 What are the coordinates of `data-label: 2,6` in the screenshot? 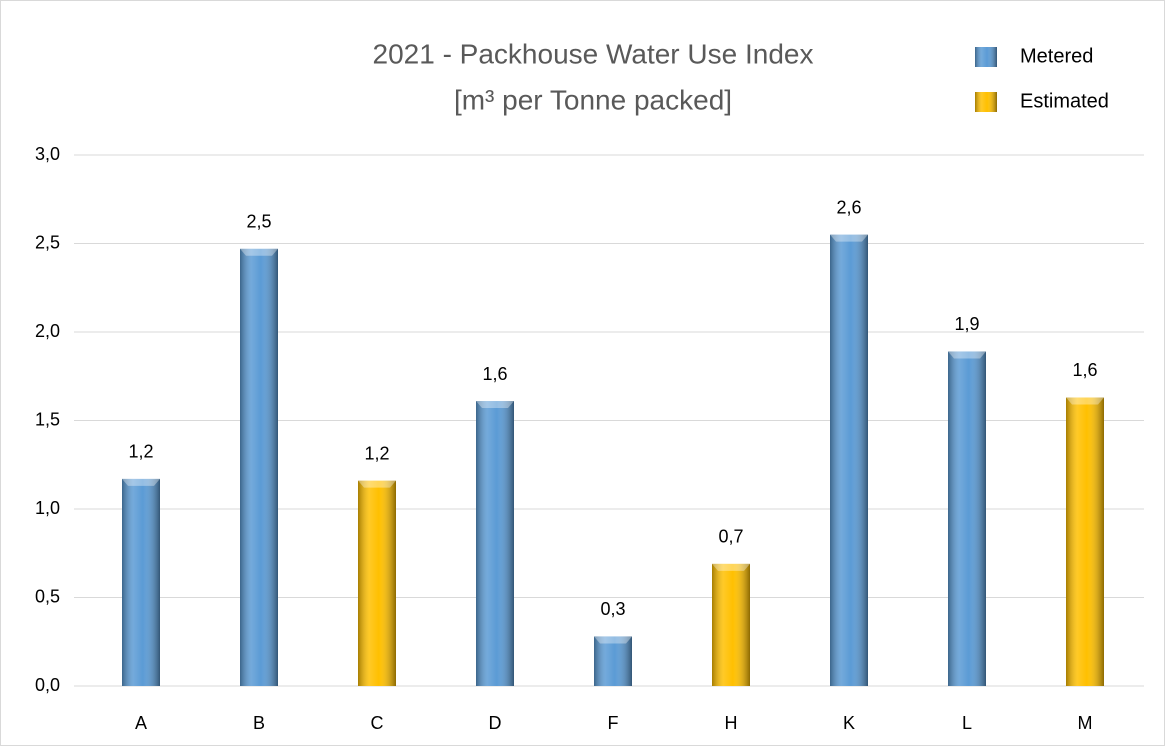 It's located at (848, 207).